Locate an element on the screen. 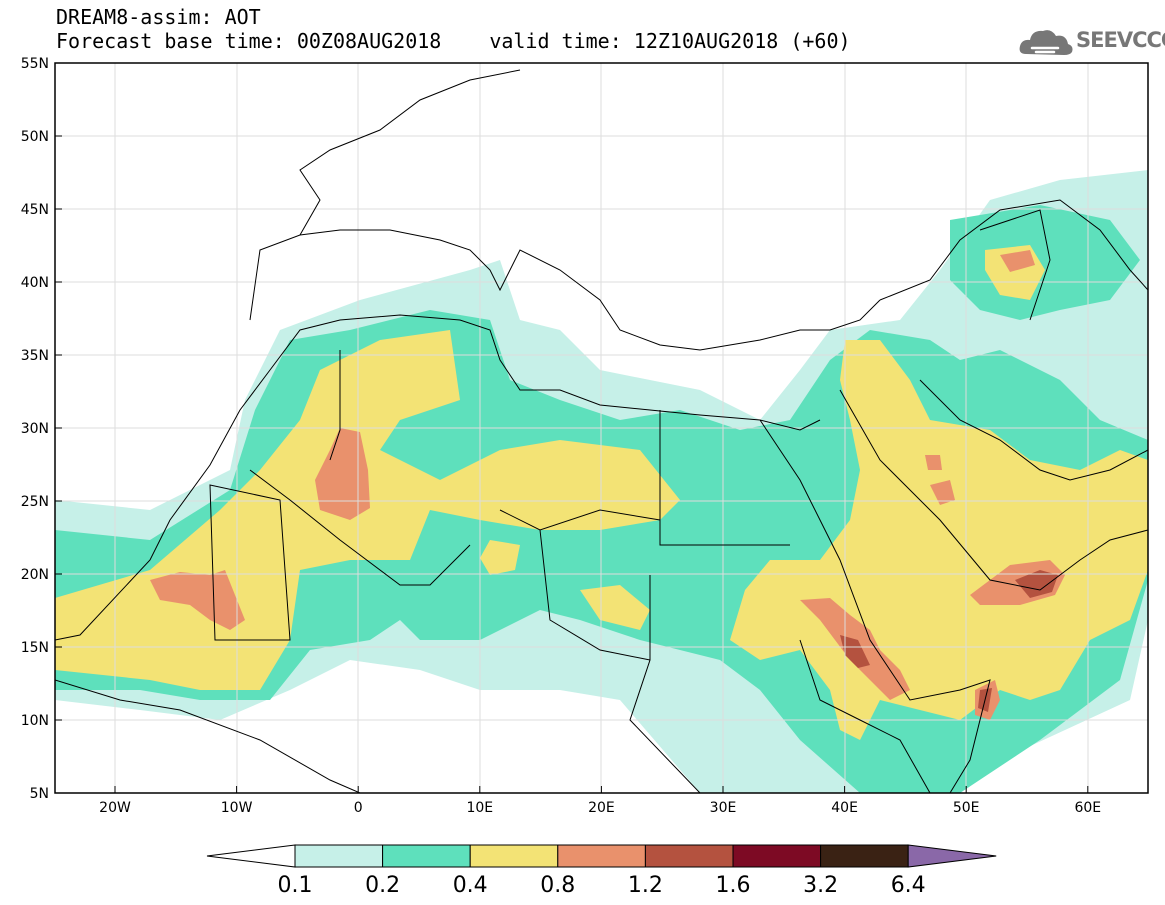  logo-text: SEEVCCC is located at coordinates (1120, 40).